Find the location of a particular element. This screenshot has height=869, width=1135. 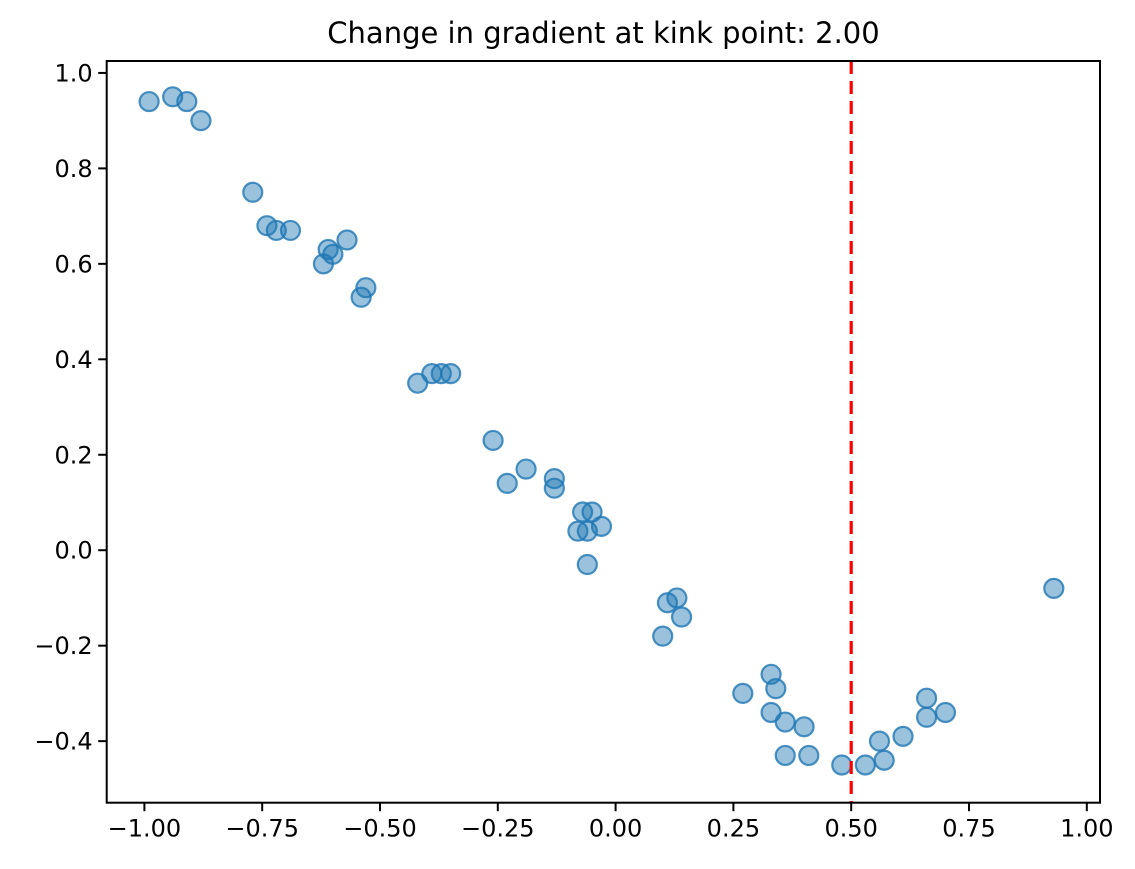

y-axis-tick-label: 0.8 is located at coordinates (74, 169).